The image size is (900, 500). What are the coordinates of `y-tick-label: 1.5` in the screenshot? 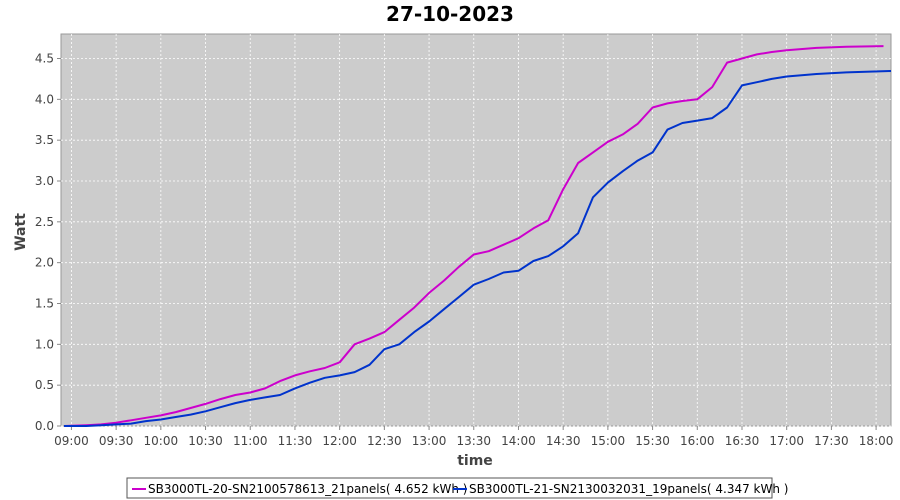 It's located at (44, 304).